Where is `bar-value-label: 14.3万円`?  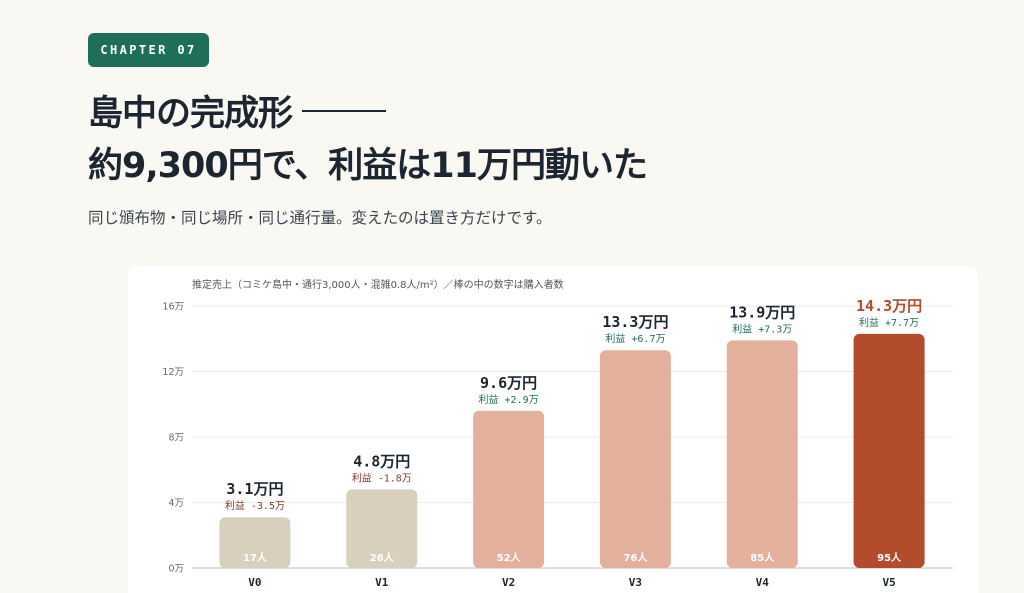
bar-value-label: 14.3万円 is located at coordinates (889, 306).